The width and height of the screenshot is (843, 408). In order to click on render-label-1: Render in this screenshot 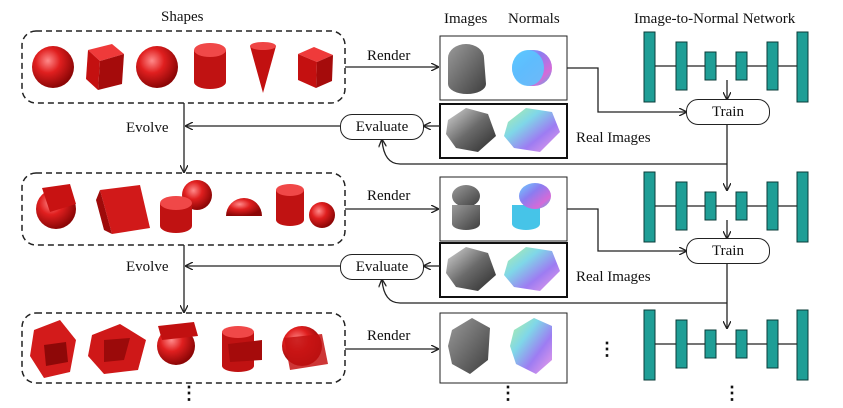, I will do `click(389, 56)`.